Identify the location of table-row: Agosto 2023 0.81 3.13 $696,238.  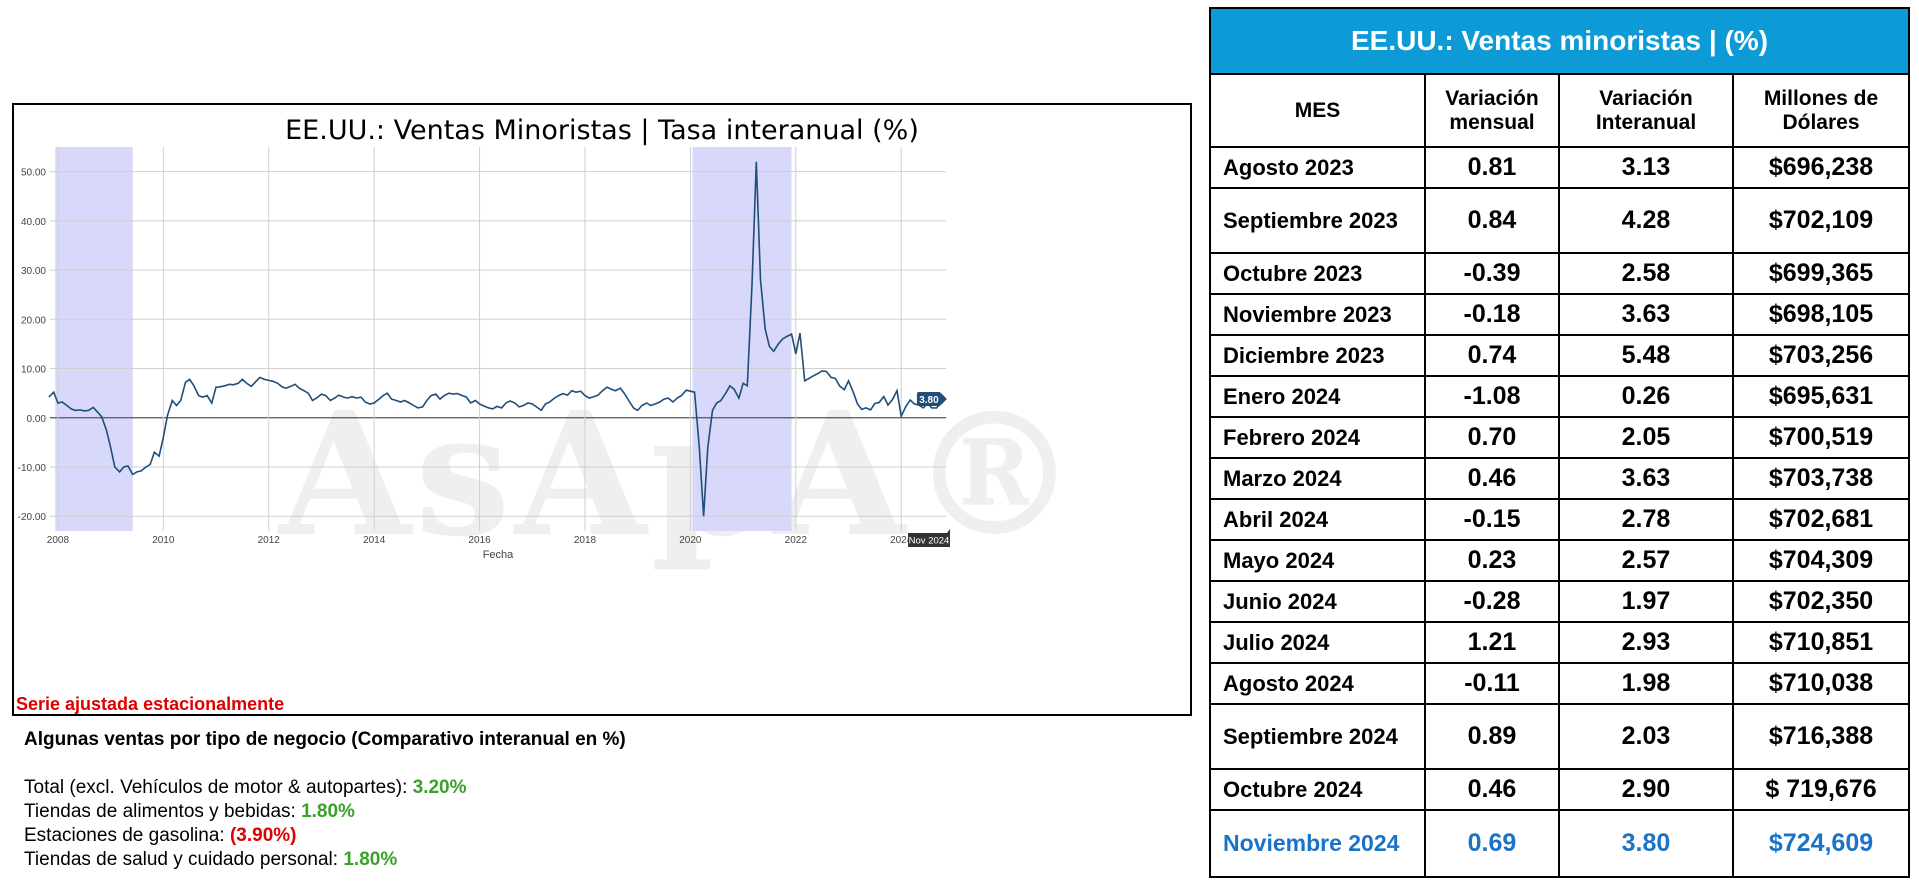
(1559, 167).